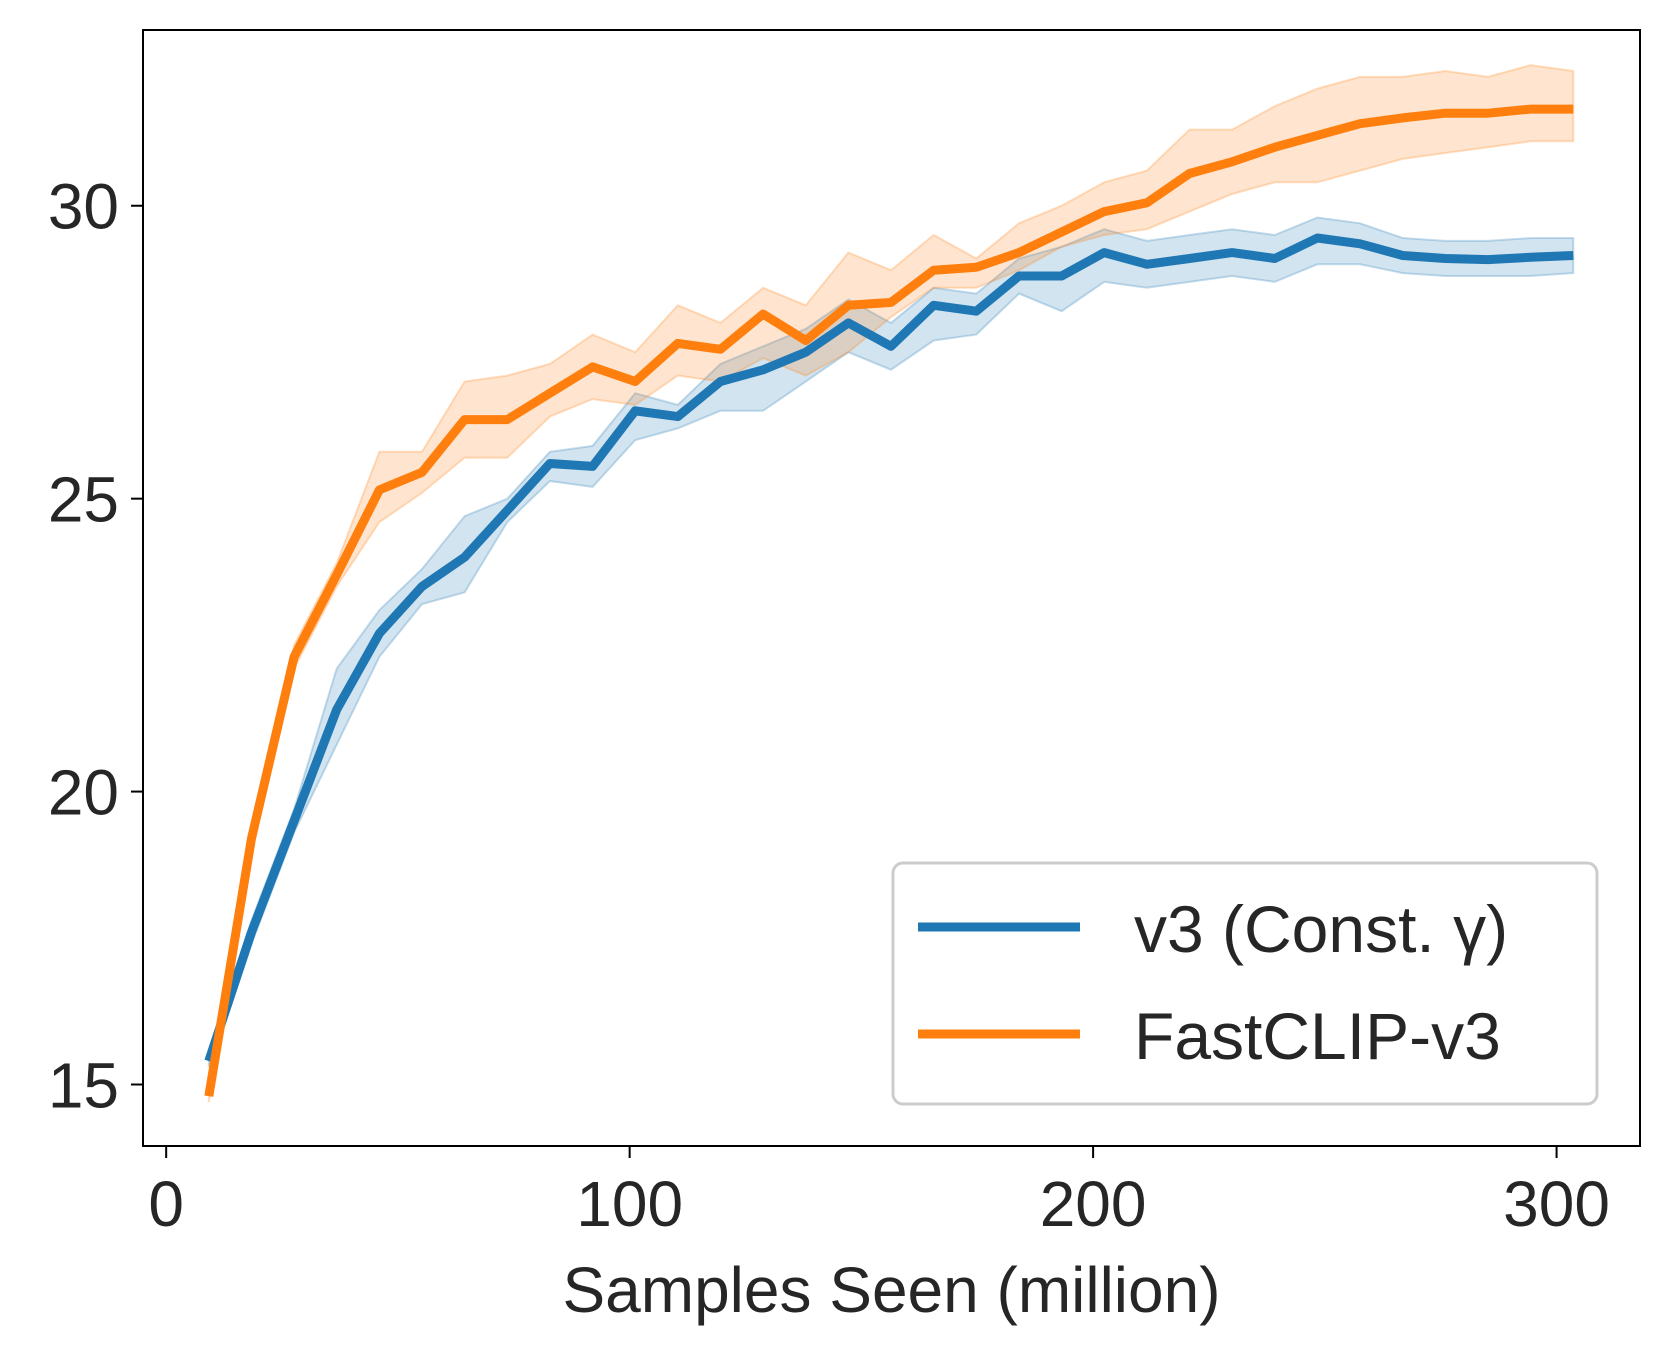 The width and height of the screenshot is (1659, 1352). What do you see at coordinates (166, 1204) in the screenshot?
I see `x-tick-label: 0` at bounding box center [166, 1204].